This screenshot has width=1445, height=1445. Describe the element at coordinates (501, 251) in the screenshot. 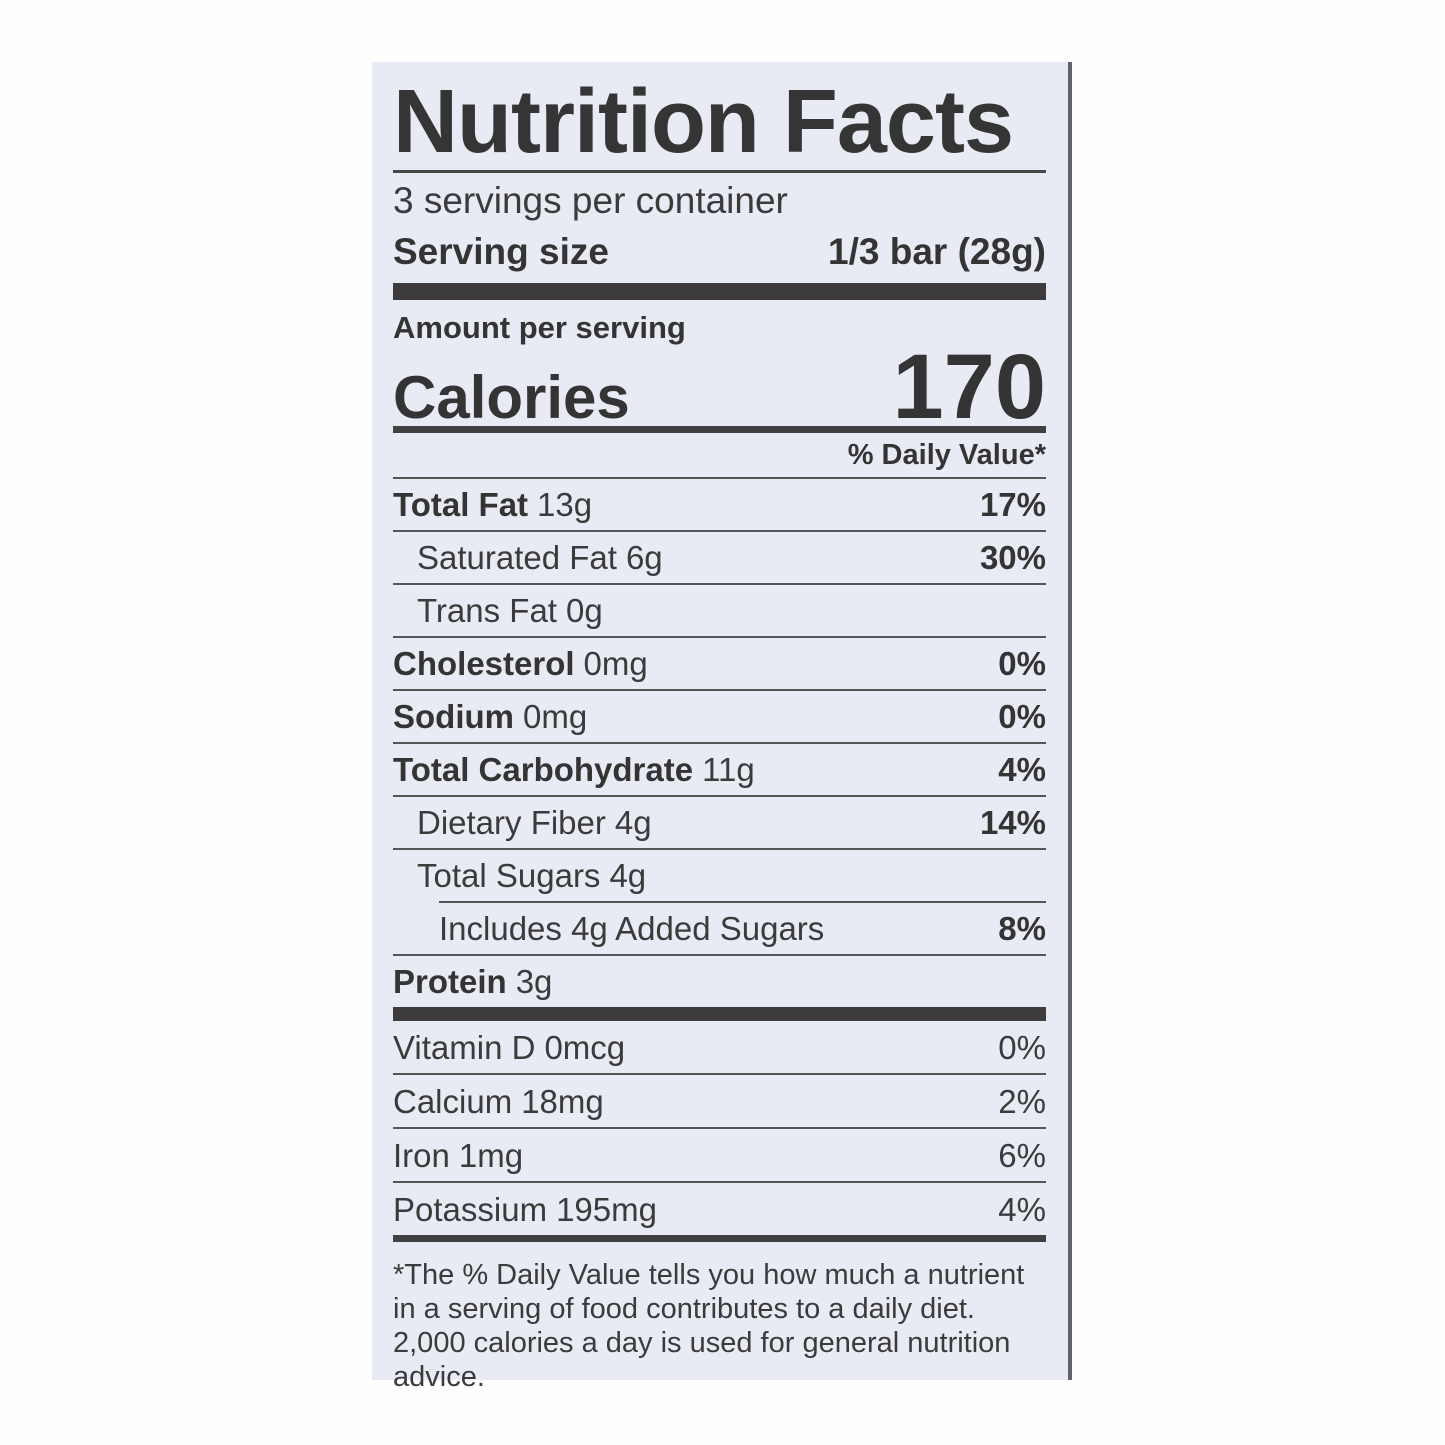

I see `serving-size-label: Serving size` at that location.